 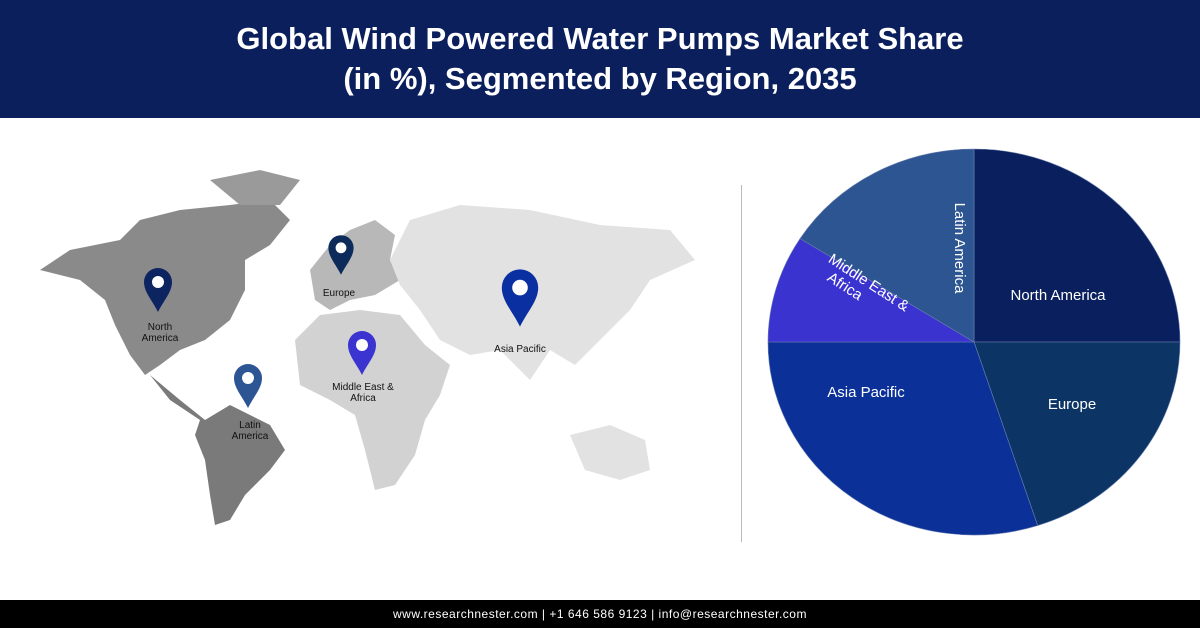 What do you see at coordinates (903, 438) in the screenshot?
I see `pie-slice-asia-pacific` at bounding box center [903, 438].